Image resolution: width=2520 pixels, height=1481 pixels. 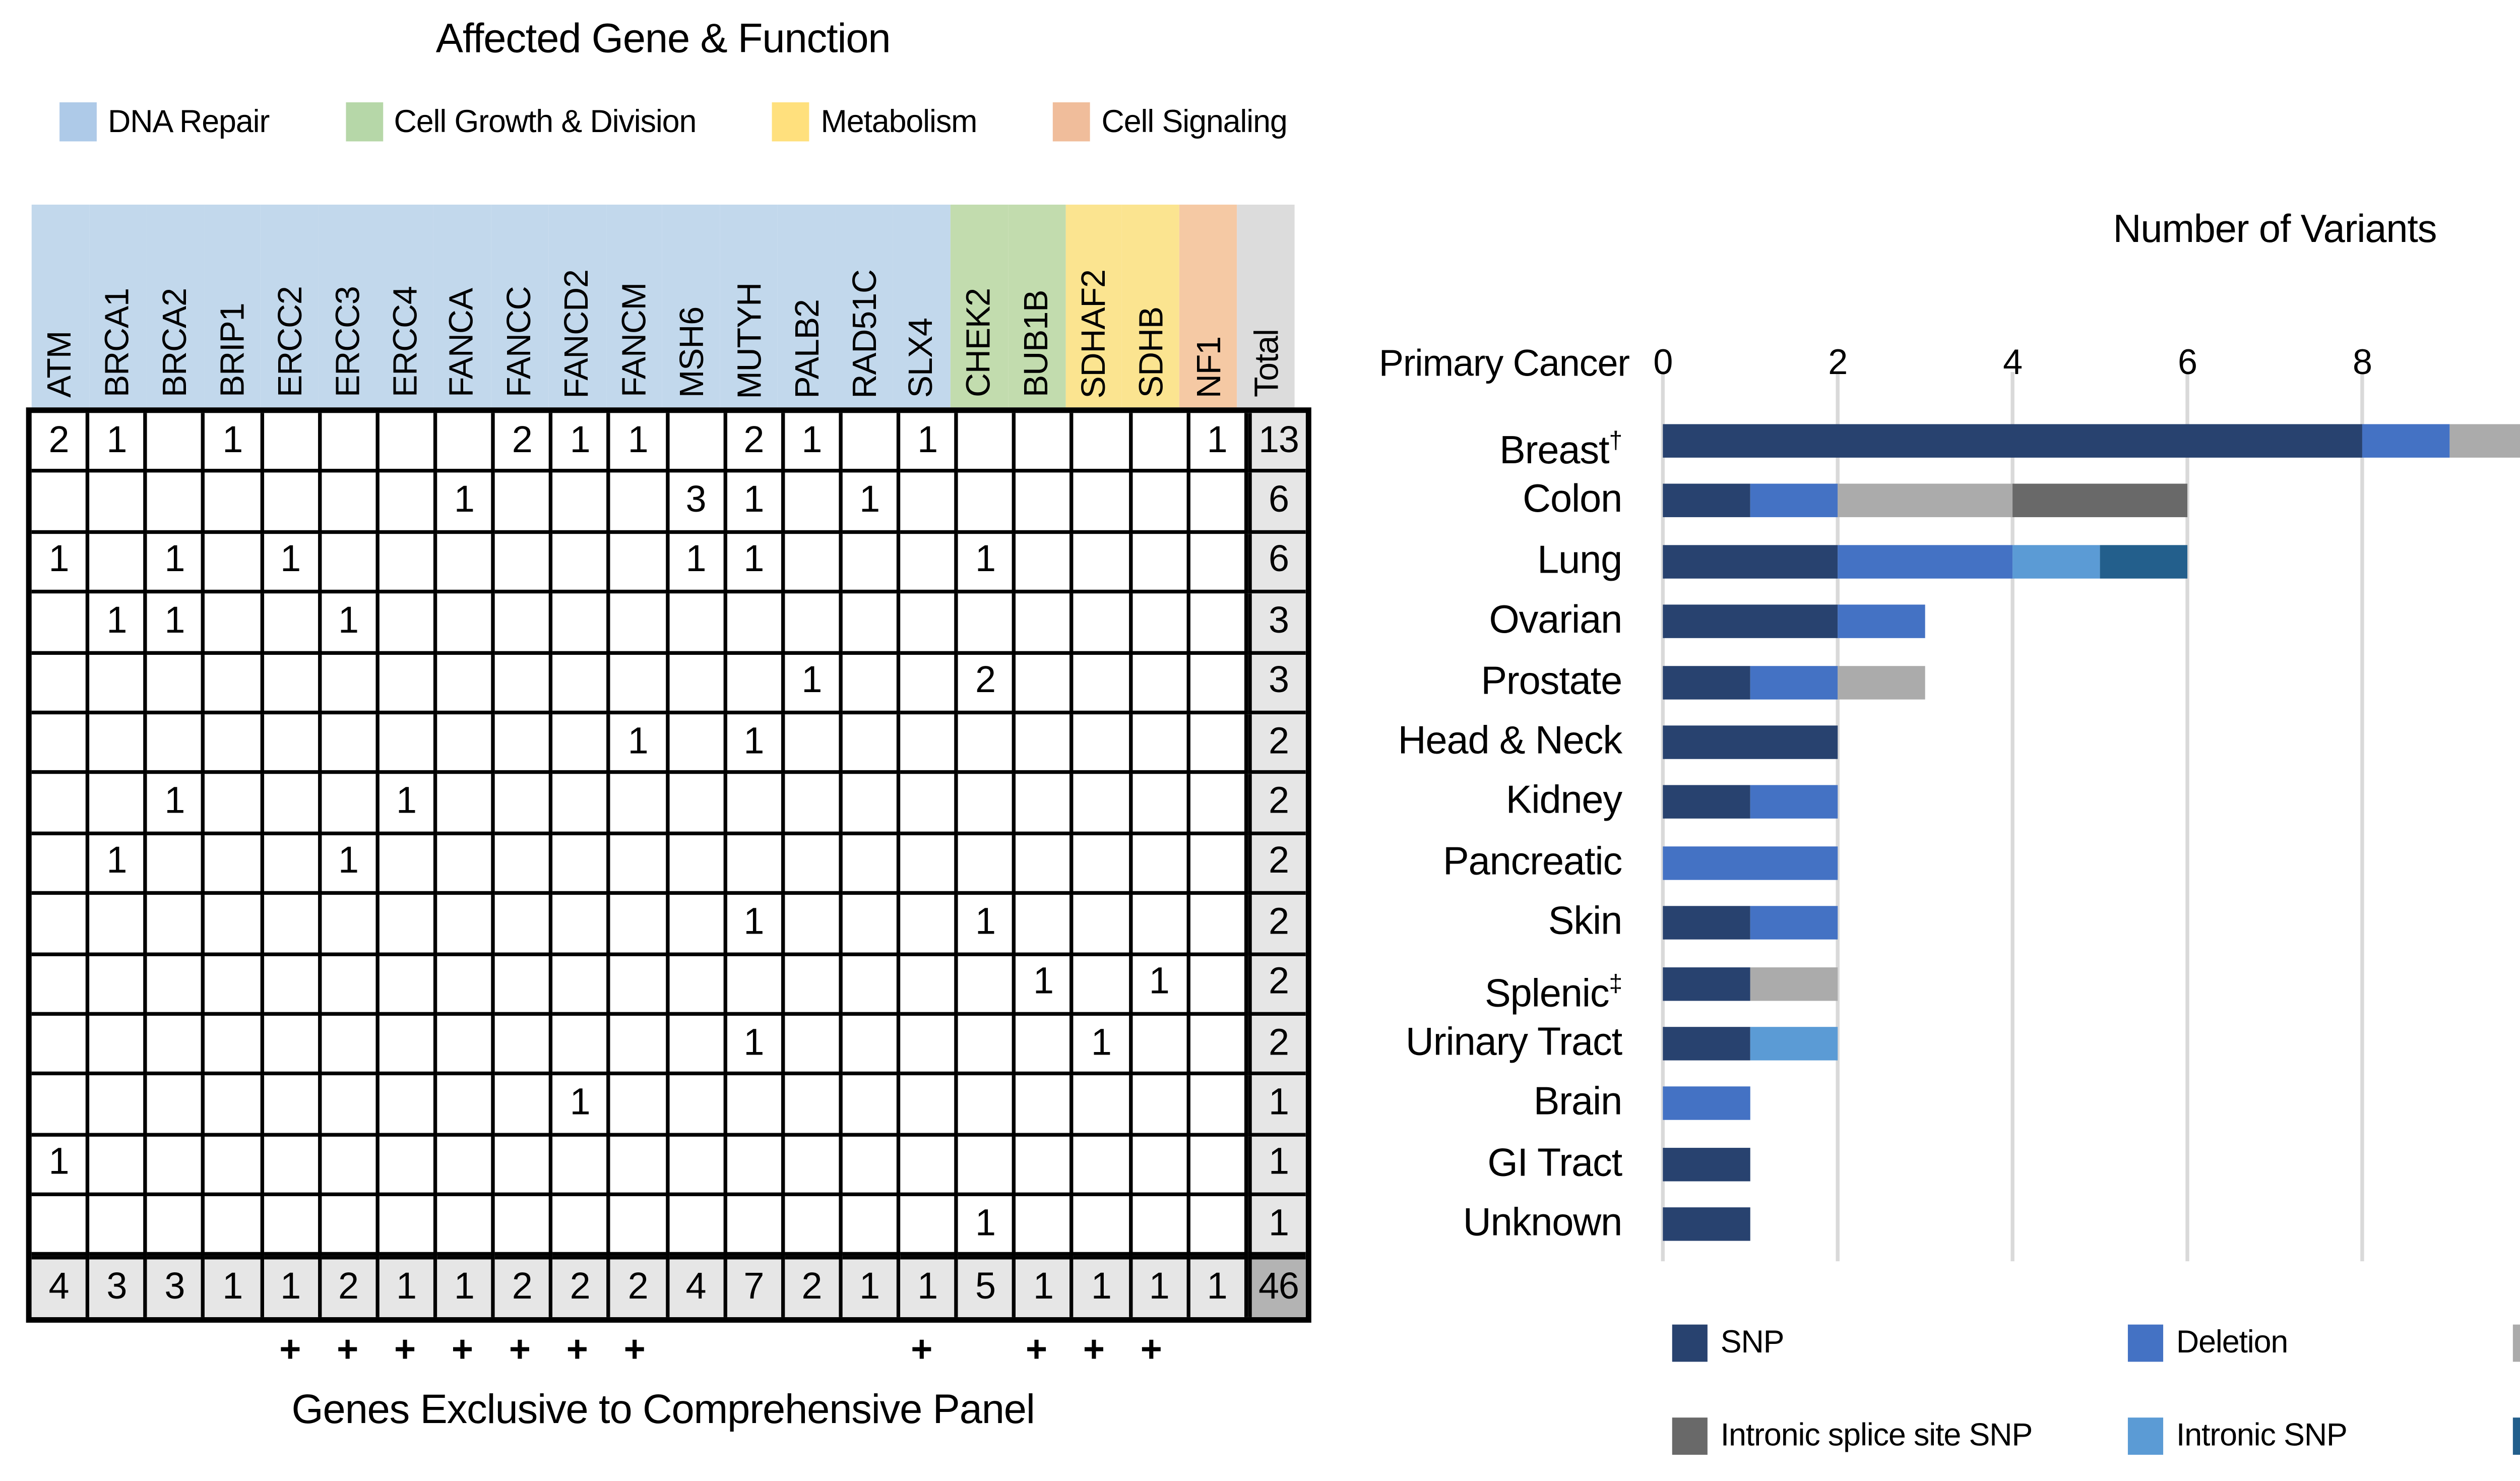 What do you see at coordinates (347, 343) in the screenshot?
I see `gene-name: ERCC3` at bounding box center [347, 343].